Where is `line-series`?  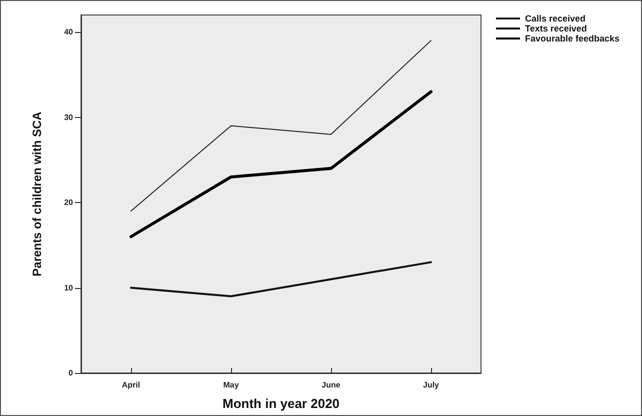 line-series is located at coordinates (281, 279).